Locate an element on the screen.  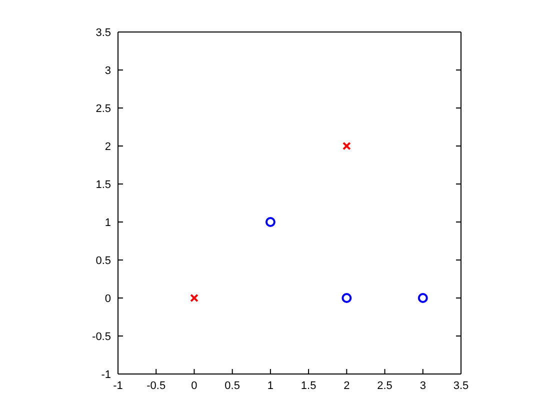
x-tick-label: 3.5 is located at coordinates (461, 386).